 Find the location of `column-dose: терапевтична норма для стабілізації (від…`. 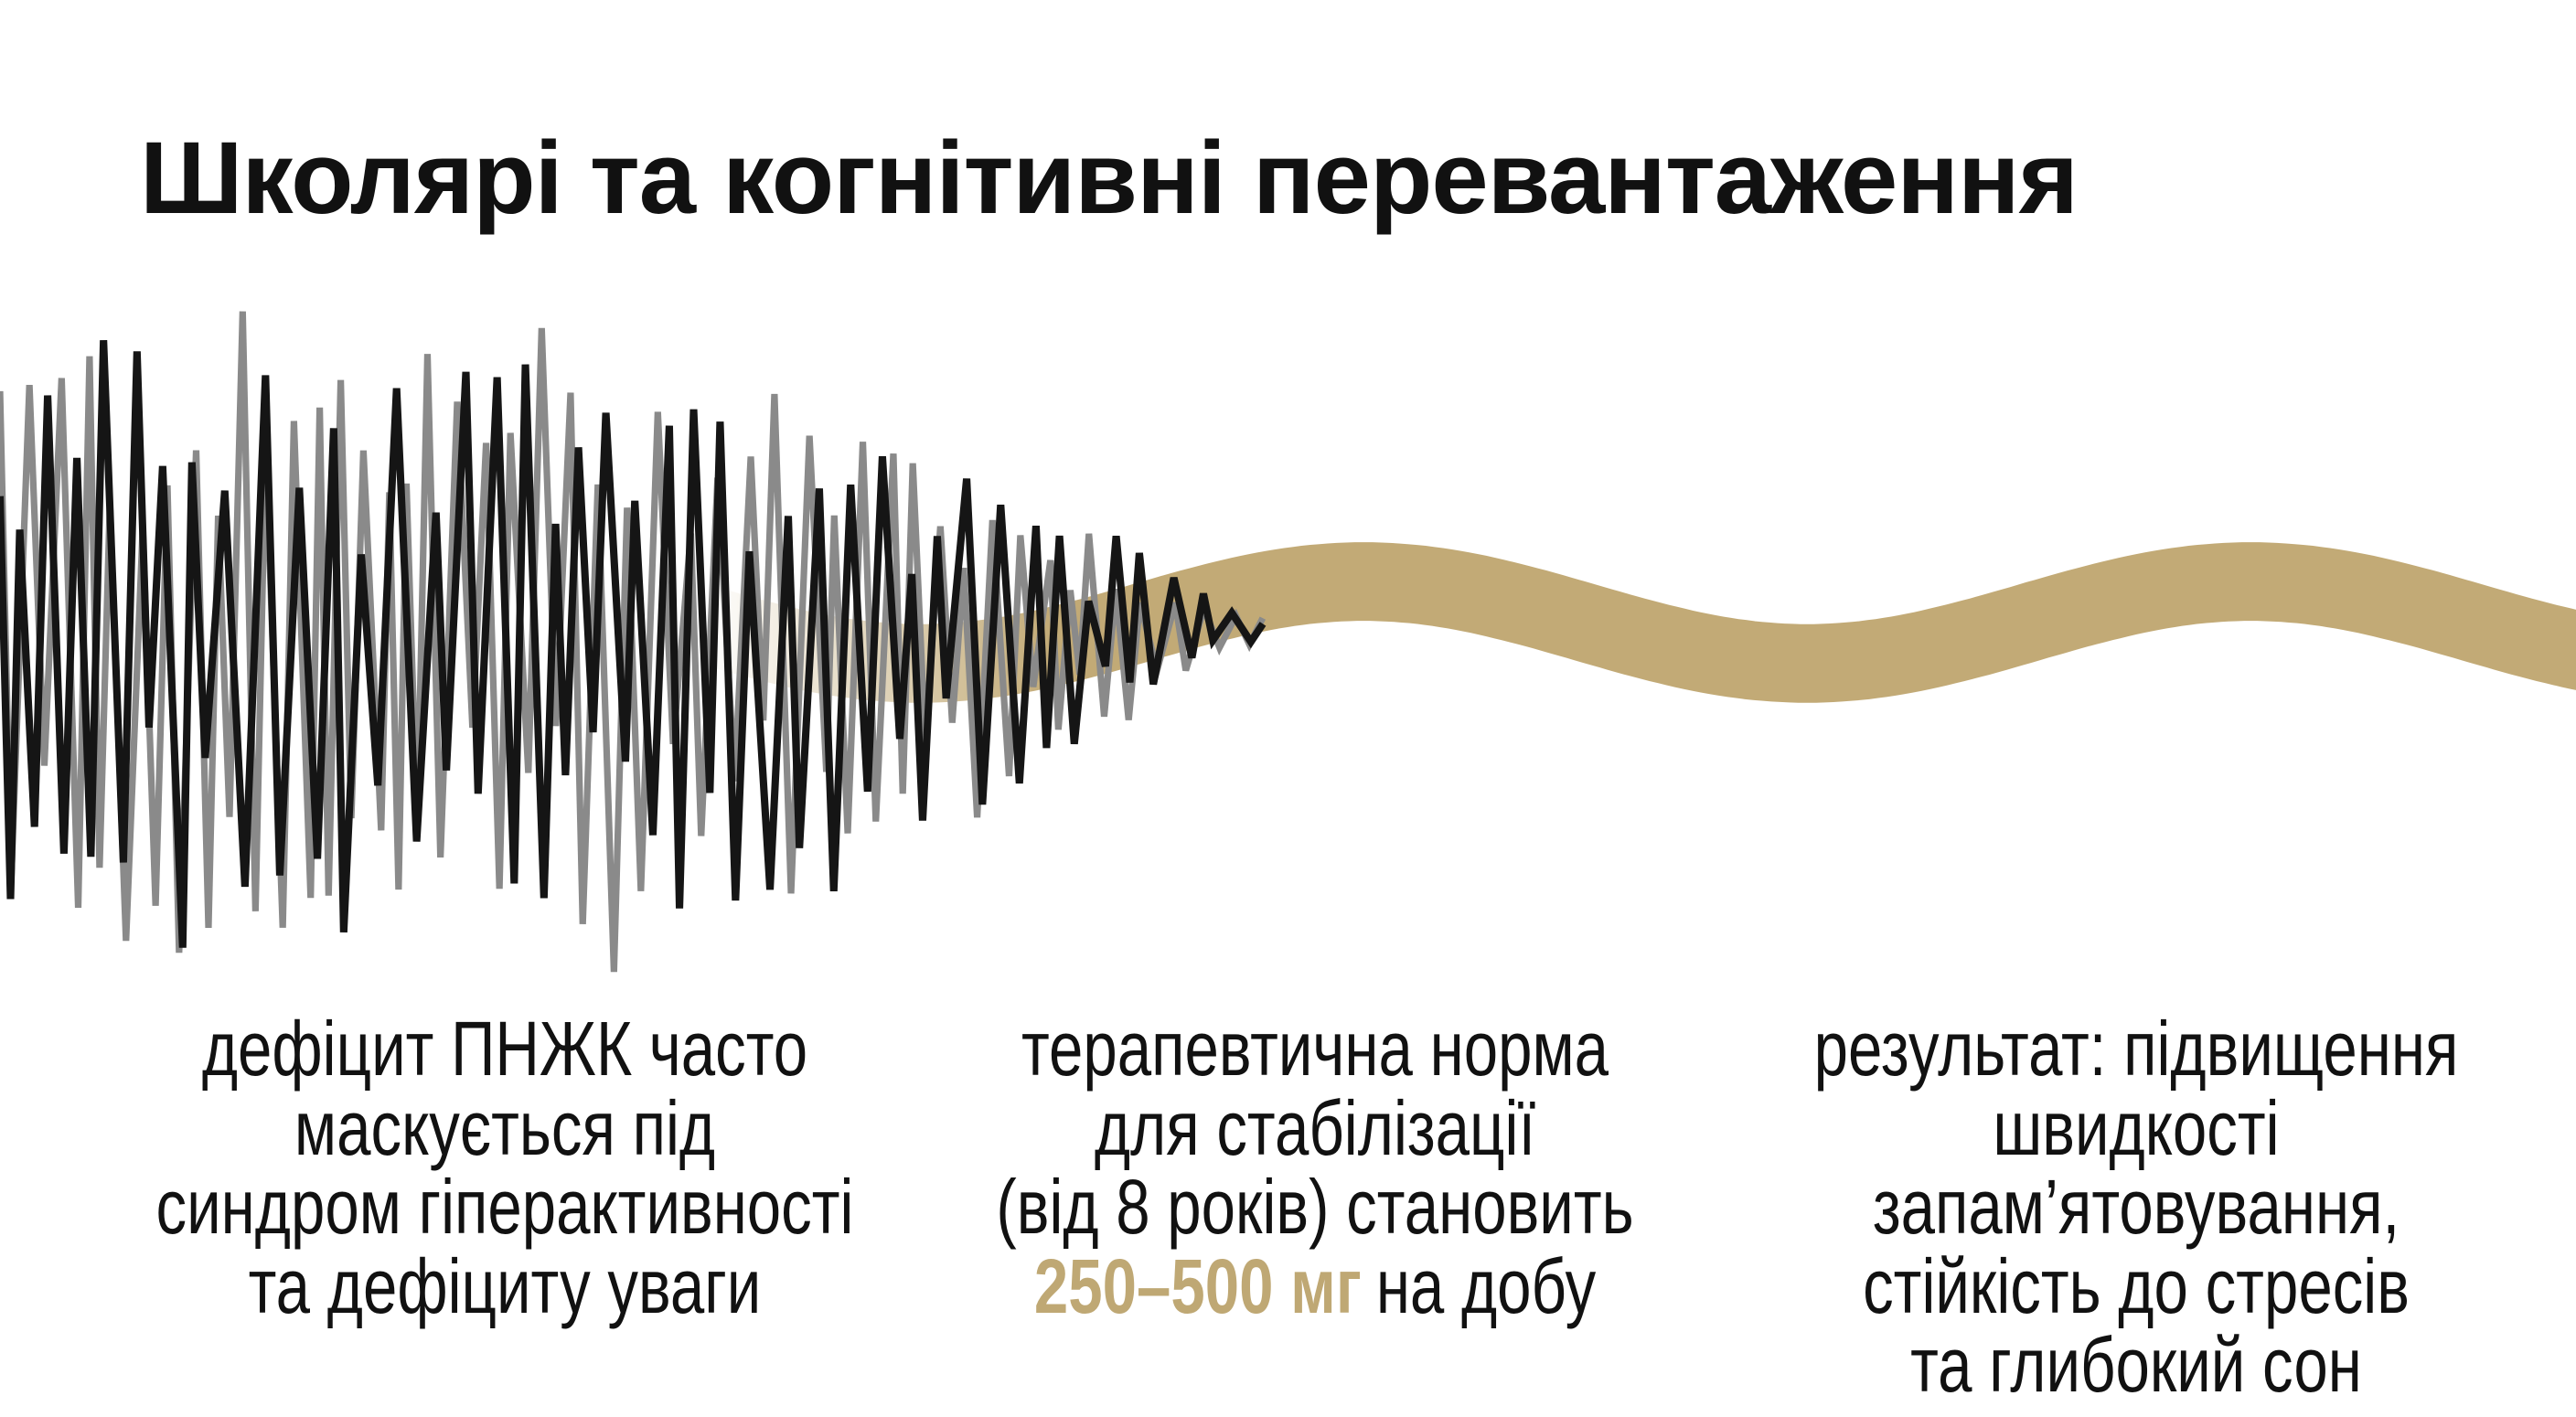

column-dose: терапевтична норма для стабілізації (від… is located at coordinates (1315, 1167).